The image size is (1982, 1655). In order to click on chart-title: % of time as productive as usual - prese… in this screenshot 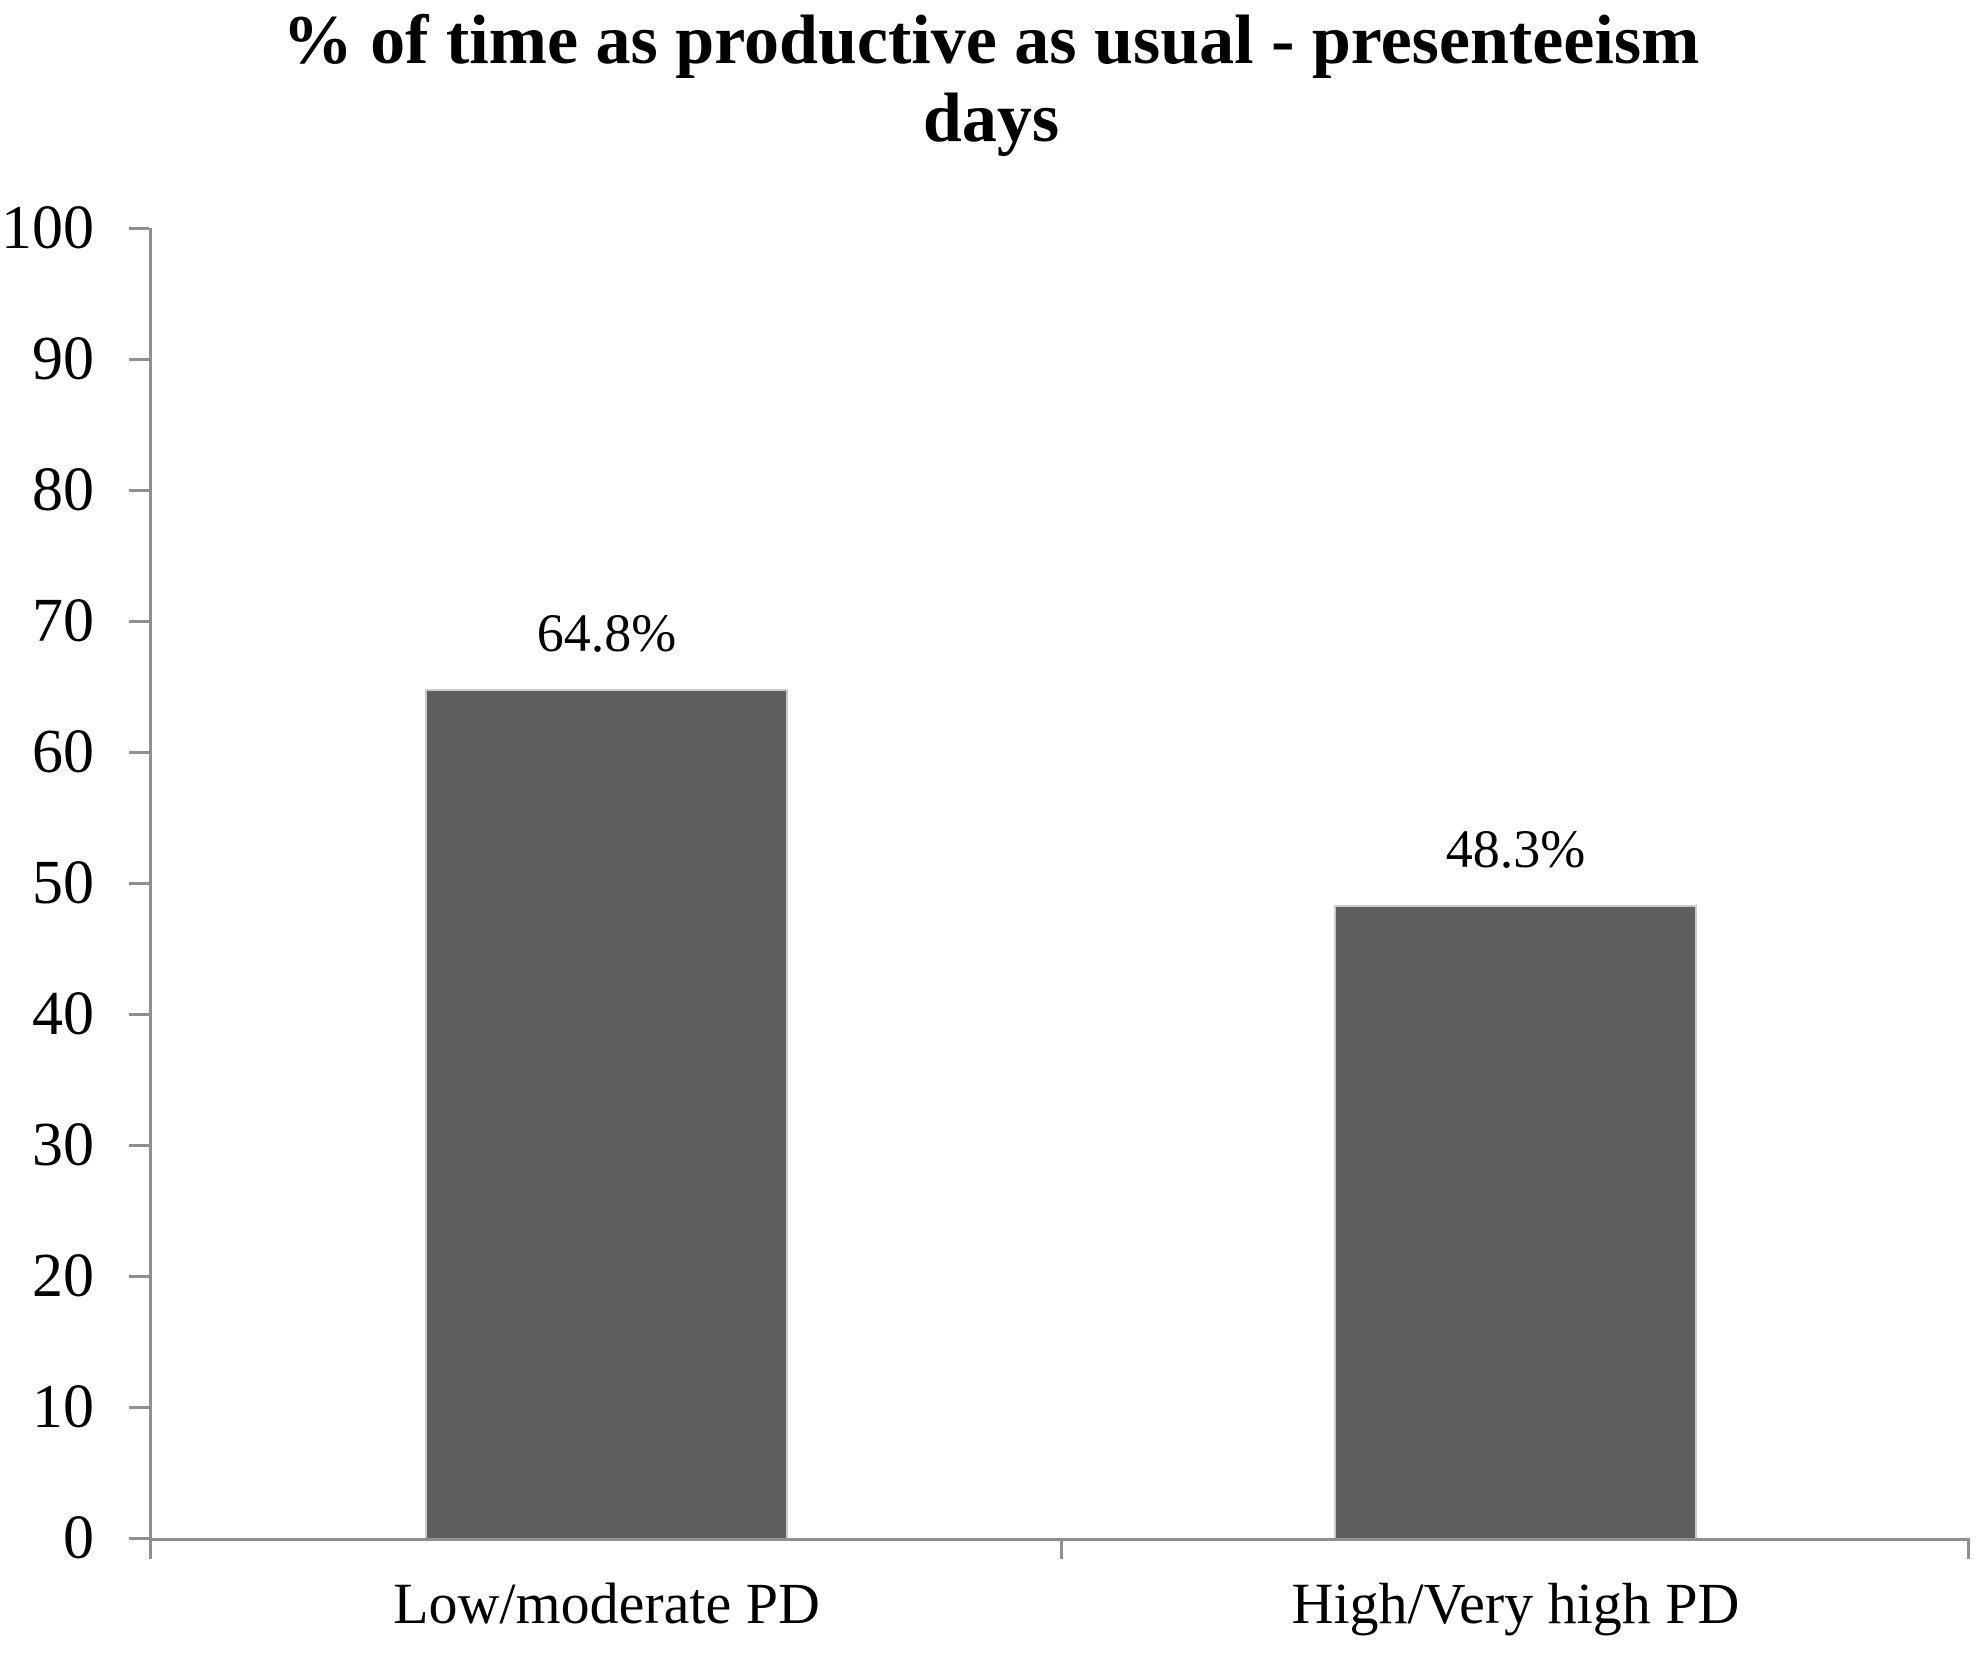, I will do `click(991, 80)`.